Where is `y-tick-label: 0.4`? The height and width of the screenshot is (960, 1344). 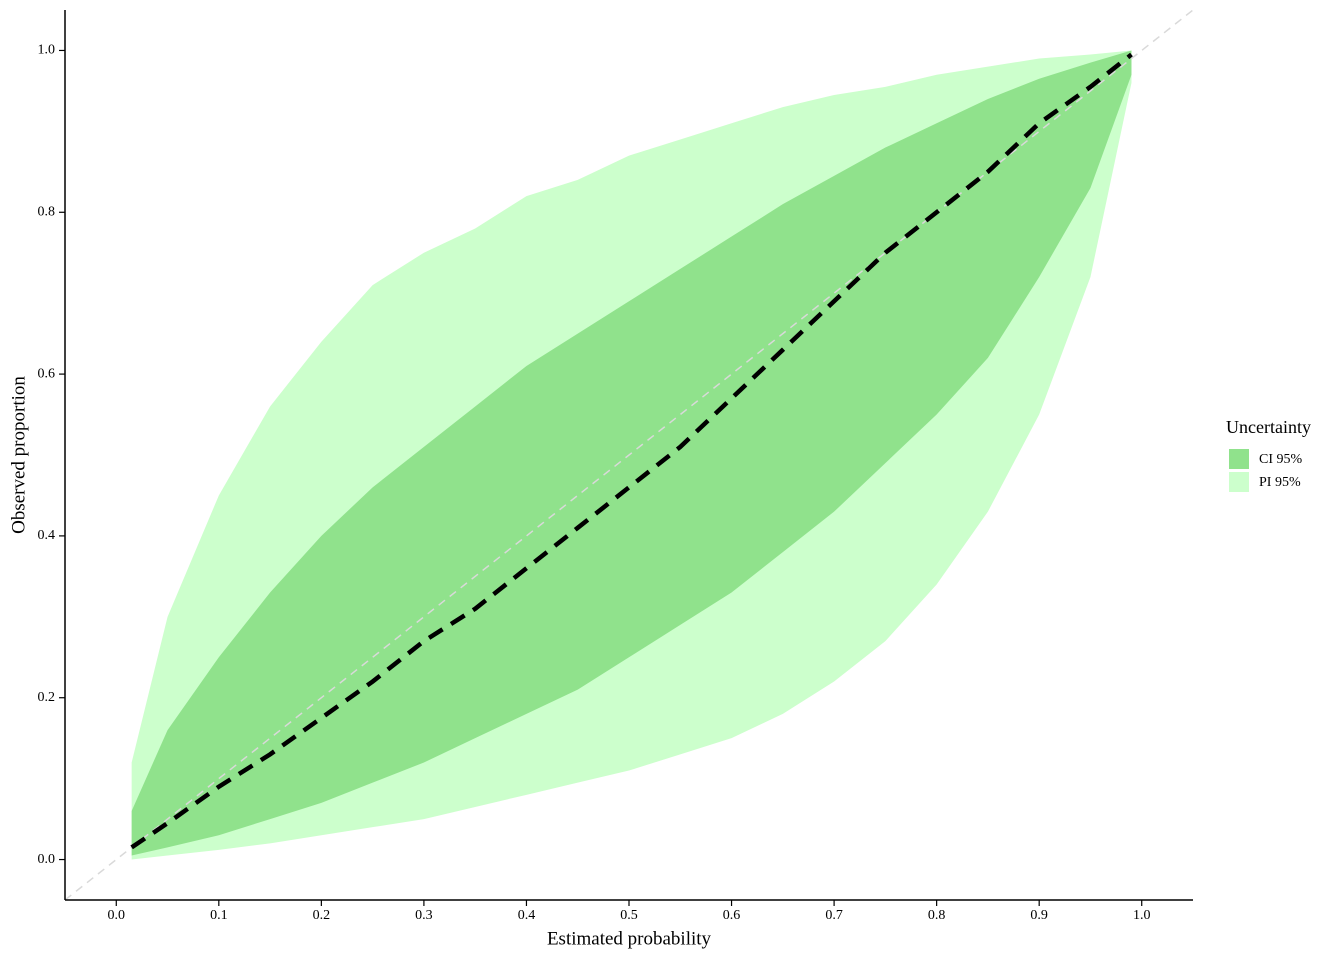 y-tick-label: 0.4 is located at coordinates (47, 535).